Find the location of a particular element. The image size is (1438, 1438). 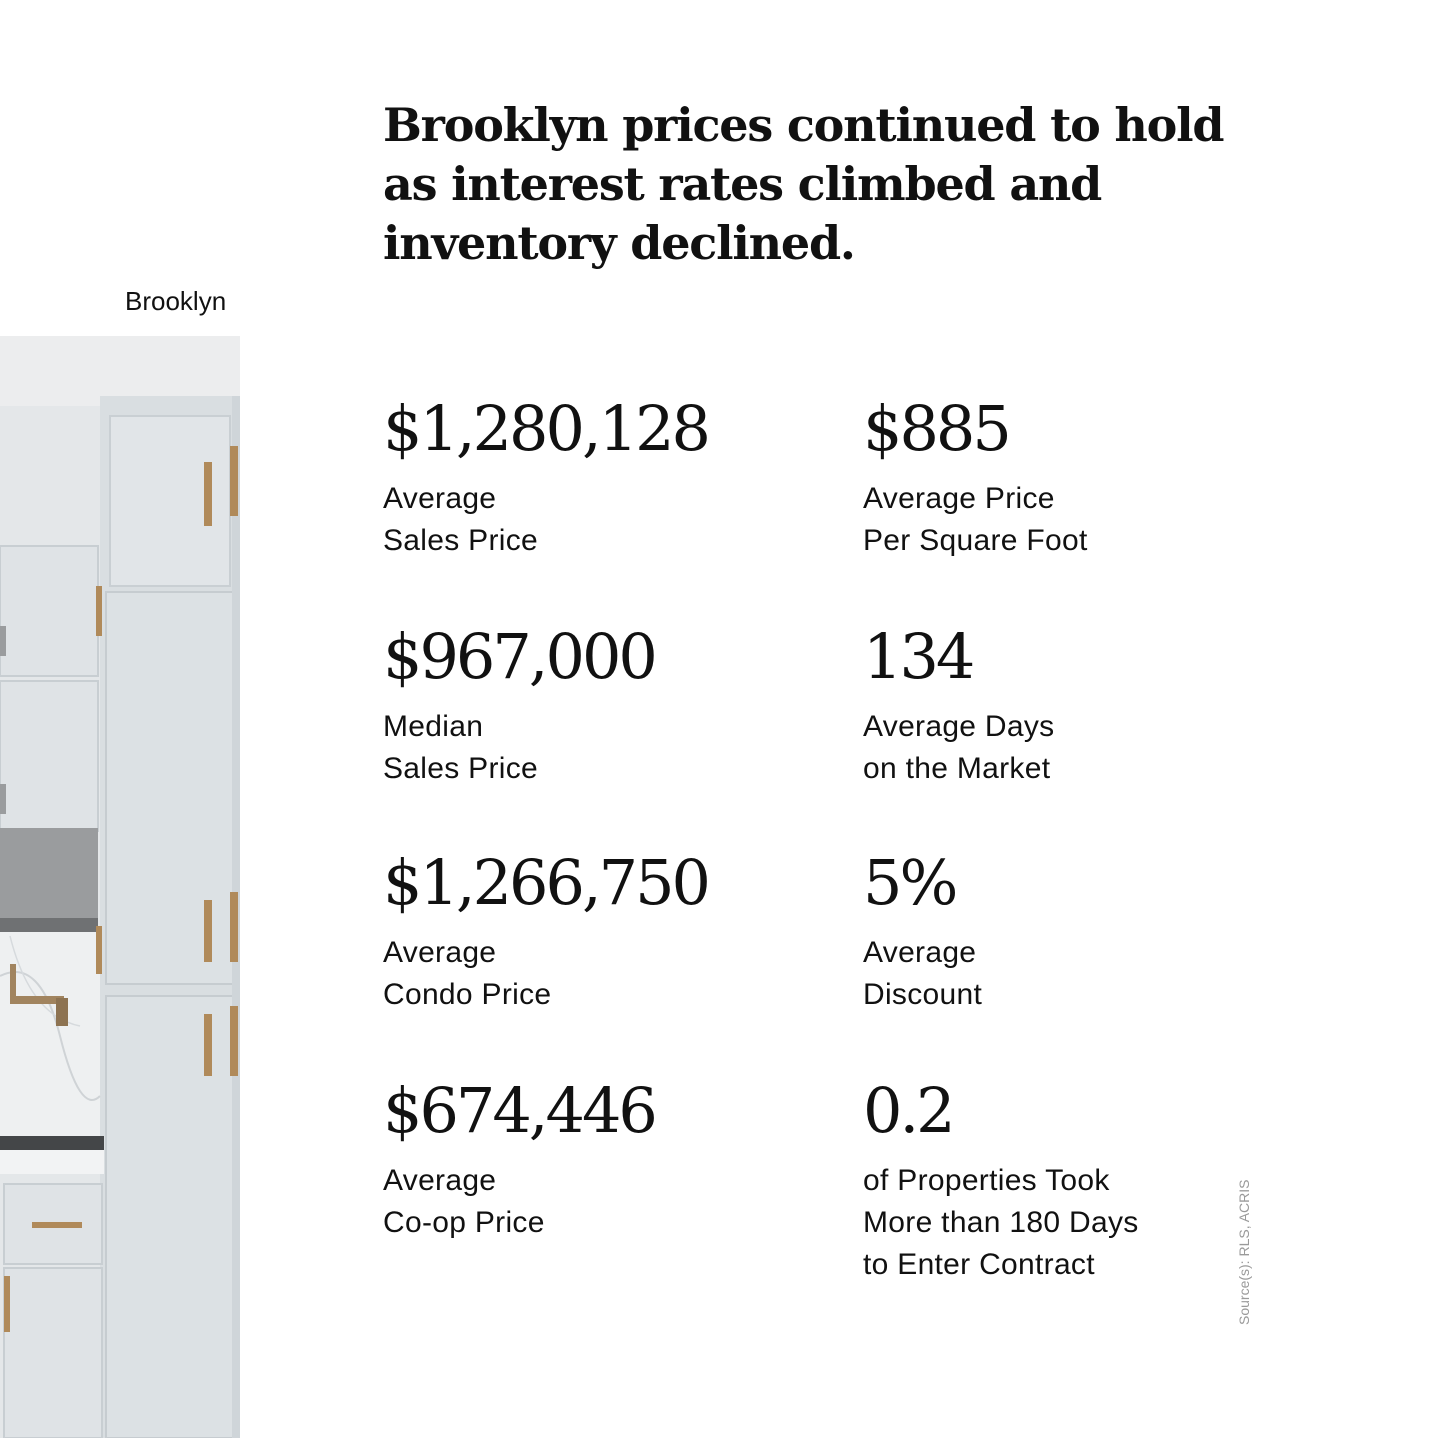

kitchen-cabinets-image is located at coordinates (120, 887).